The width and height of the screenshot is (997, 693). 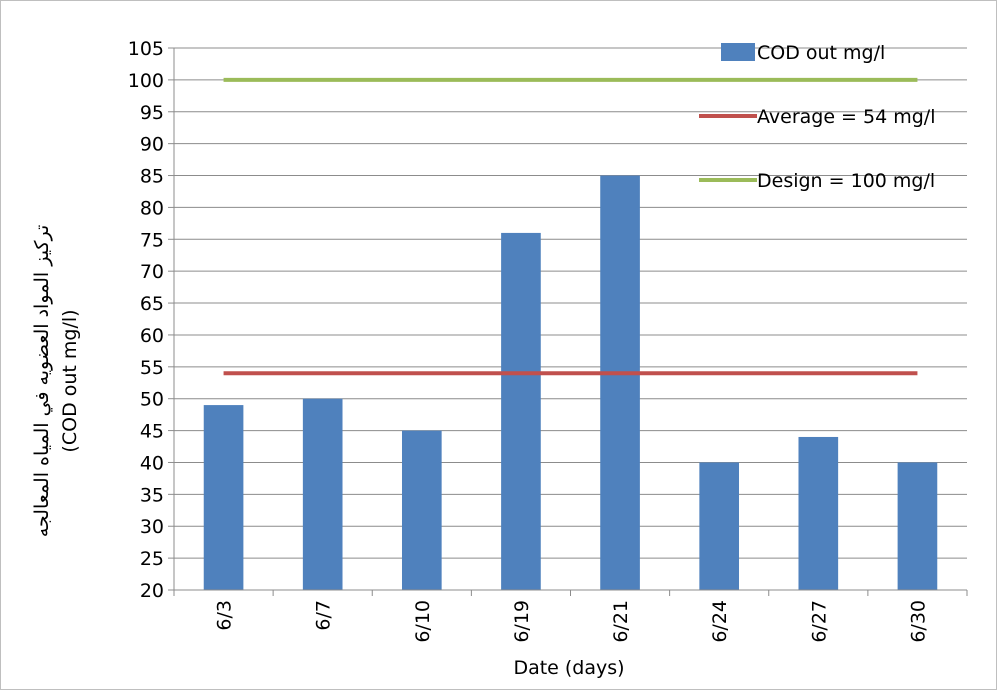 What do you see at coordinates (152, 272) in the screenshot?
I see `y-tick-label: 70` at bounding box center [152, 272].